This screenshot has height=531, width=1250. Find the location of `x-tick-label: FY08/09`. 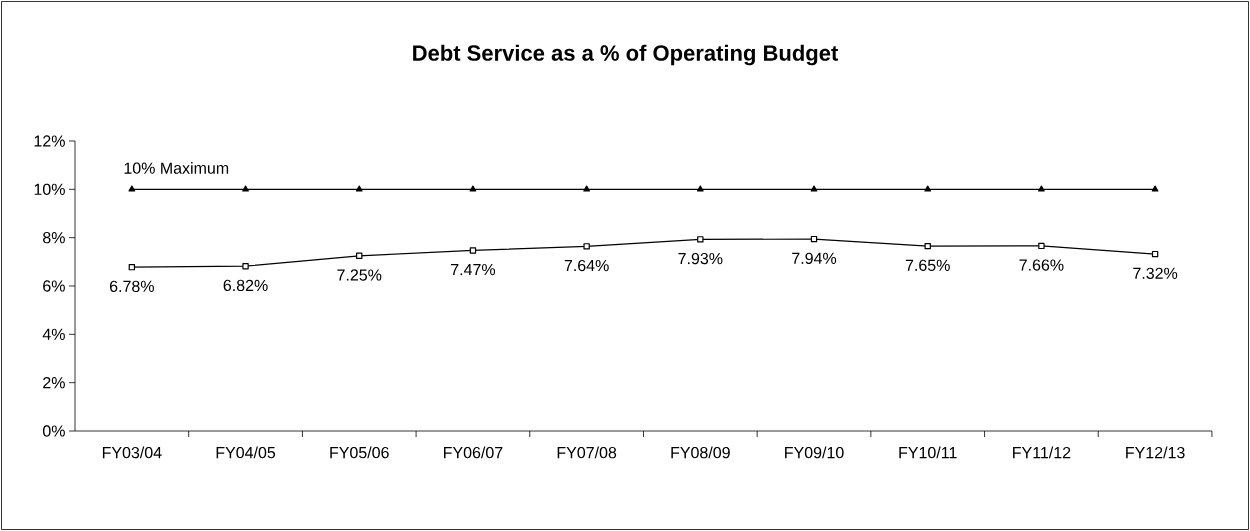

x-tick-label: FY08/09 is located at coordinates (700, 452).